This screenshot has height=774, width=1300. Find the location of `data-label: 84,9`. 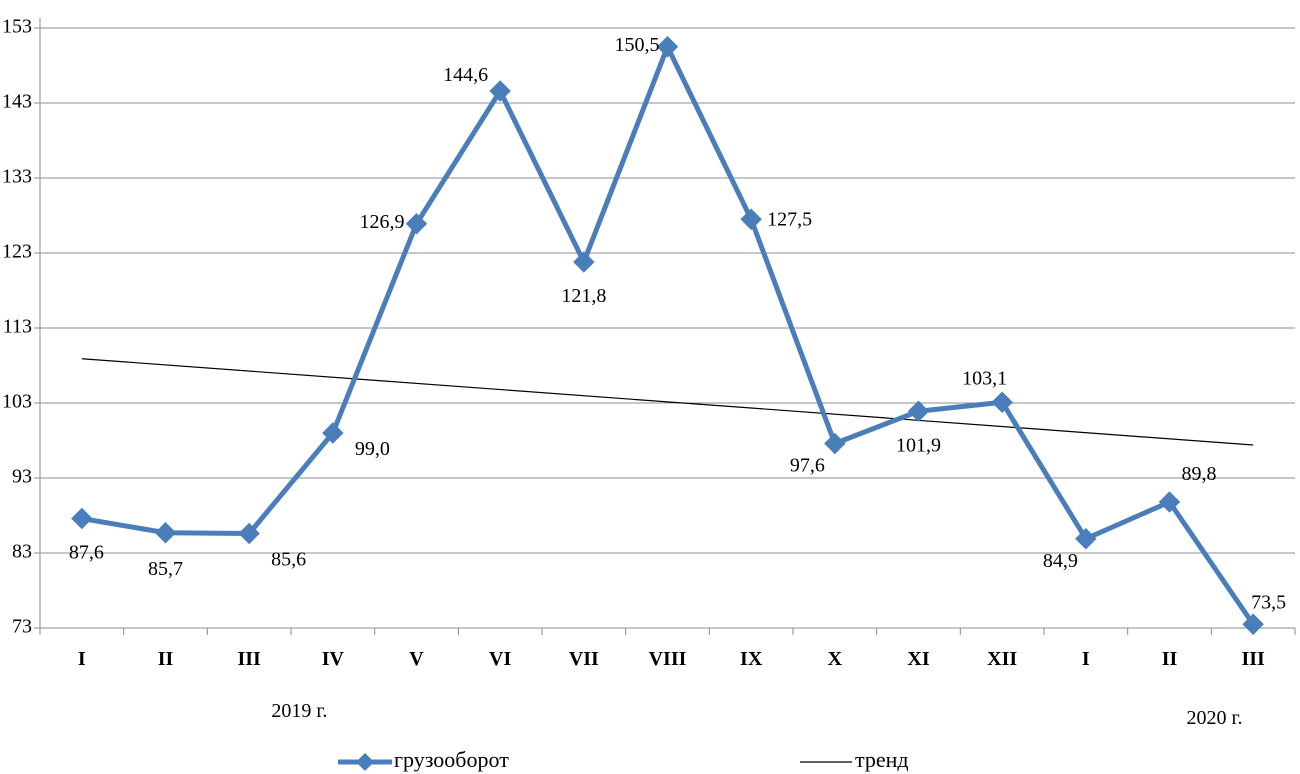

data-label: 84,9 is located at coordinates (1060, 561).